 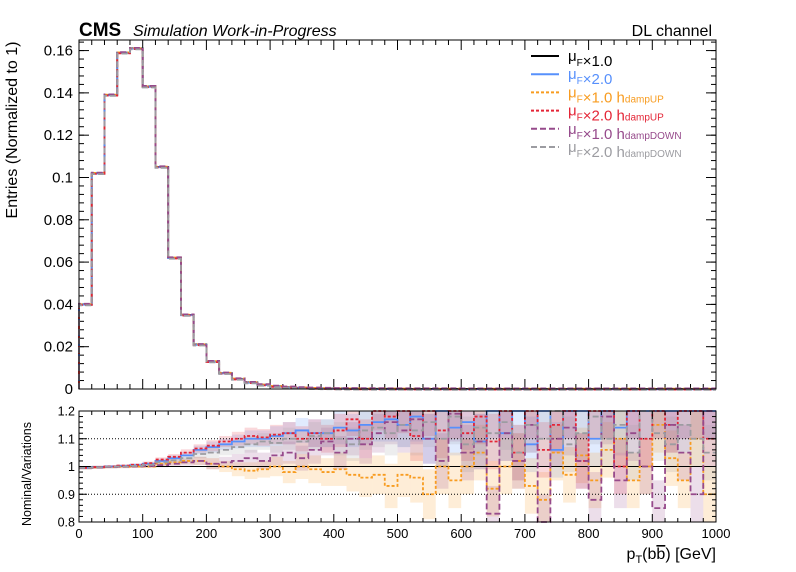 I want to click on main-y-tick-label: 0.02, so click(x=58, y=347).